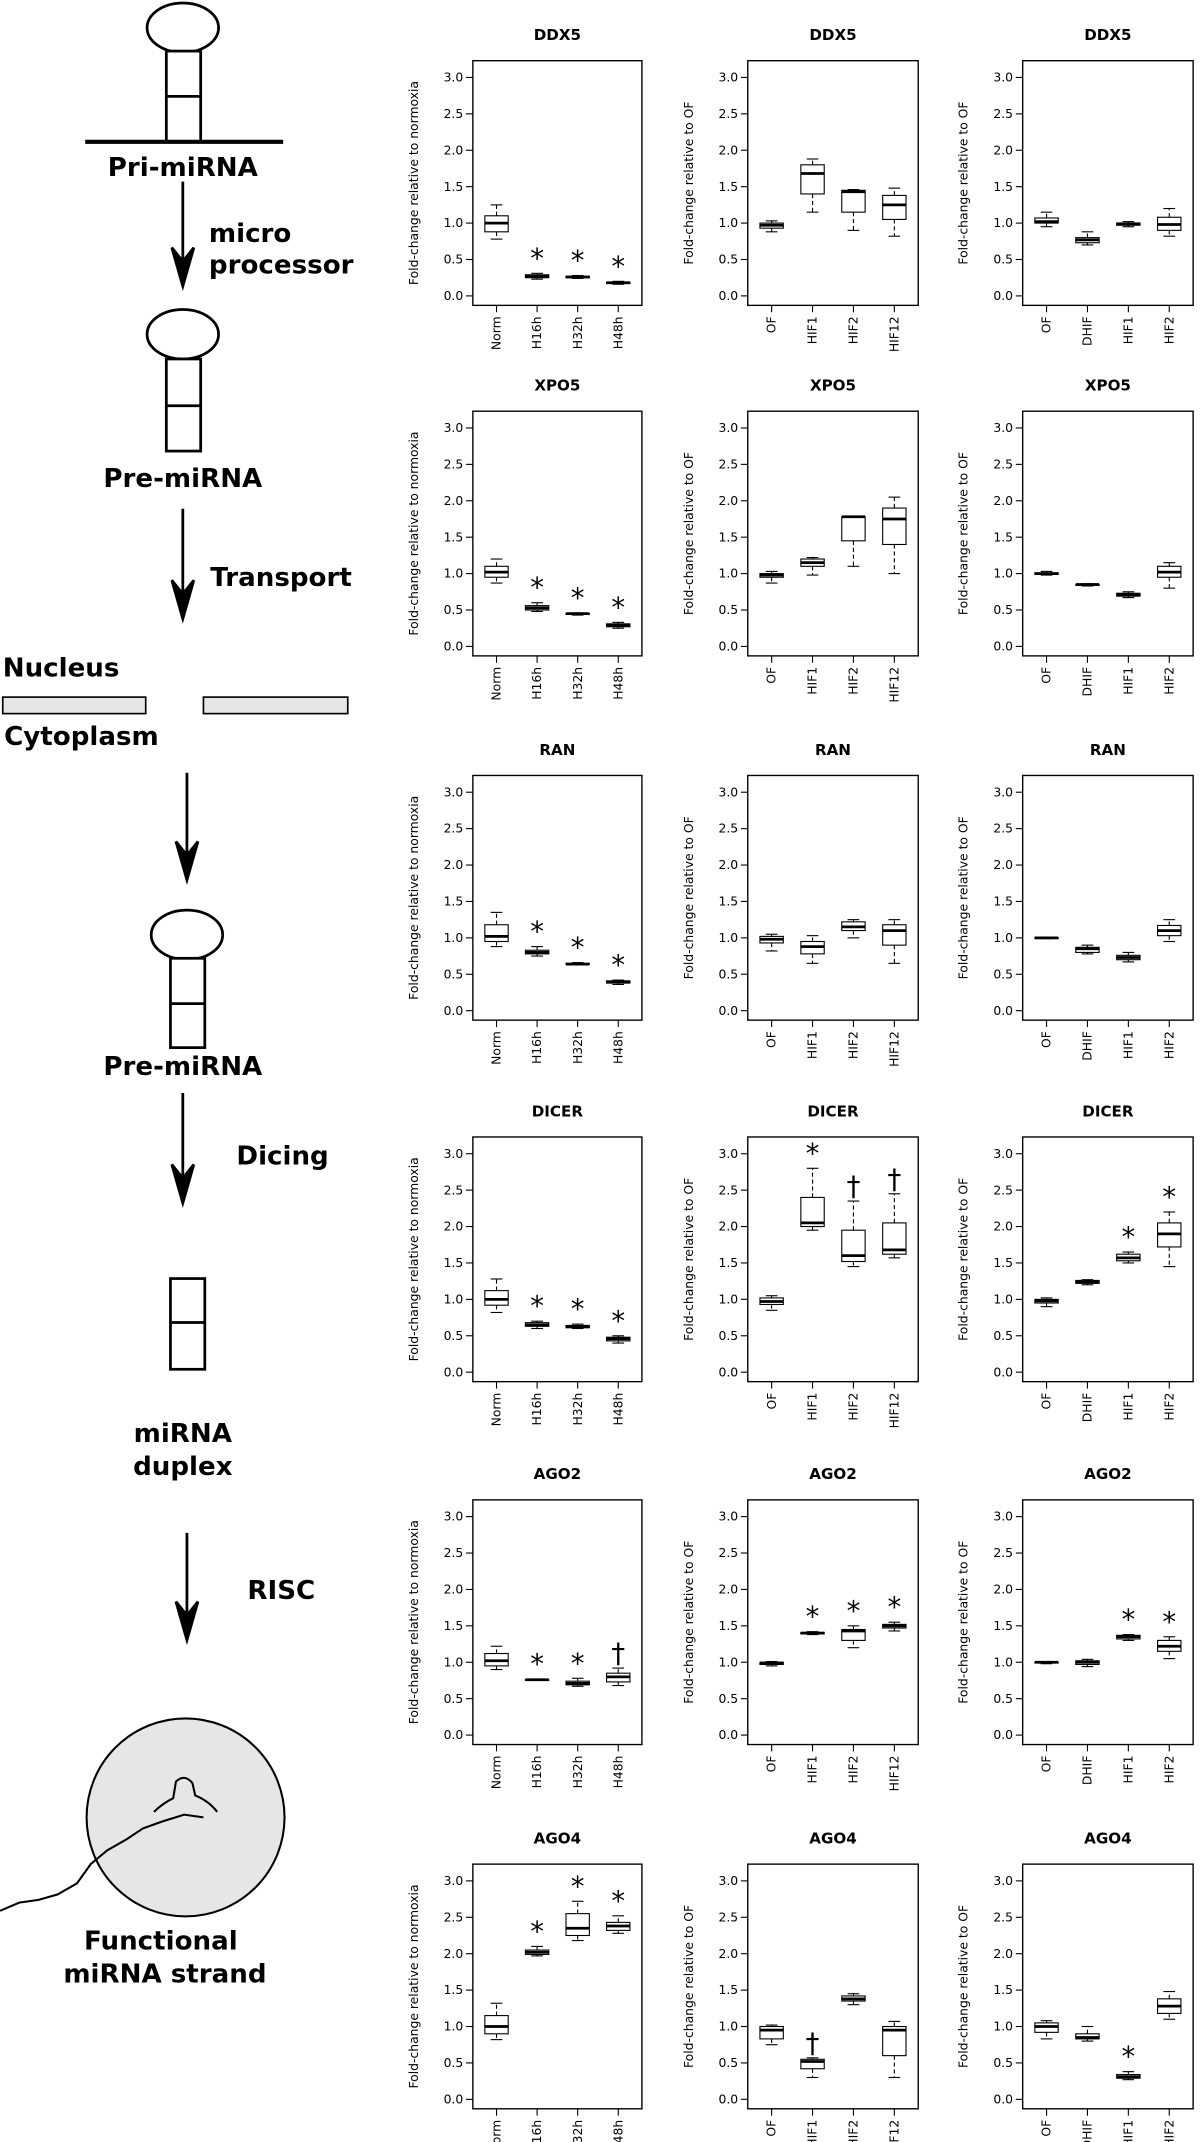  What do you see at coordinates (183, 1434) in the screenshot?
I see `label: miRNA` at bounding box center [183, 1434].